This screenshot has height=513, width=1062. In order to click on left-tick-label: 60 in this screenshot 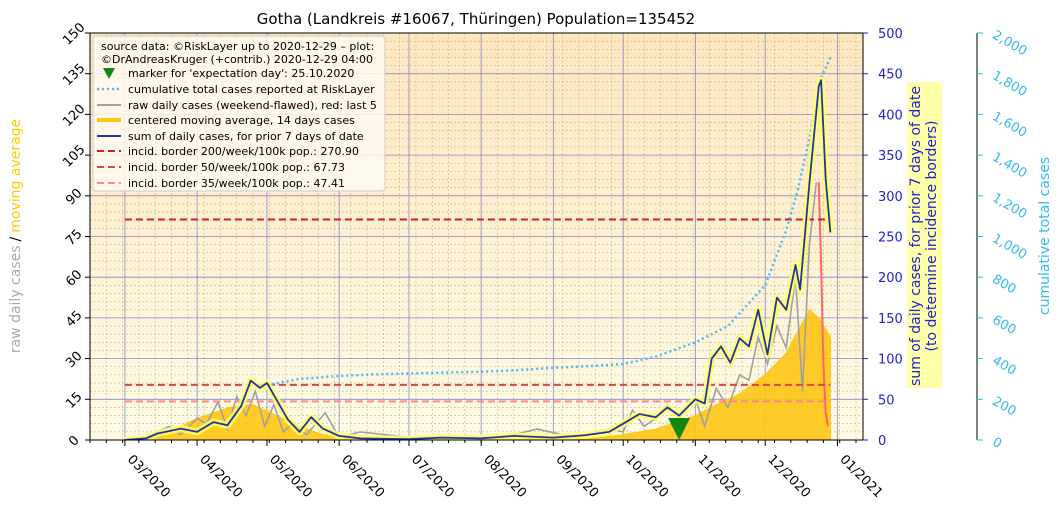, I will do `click(74, 278)`.